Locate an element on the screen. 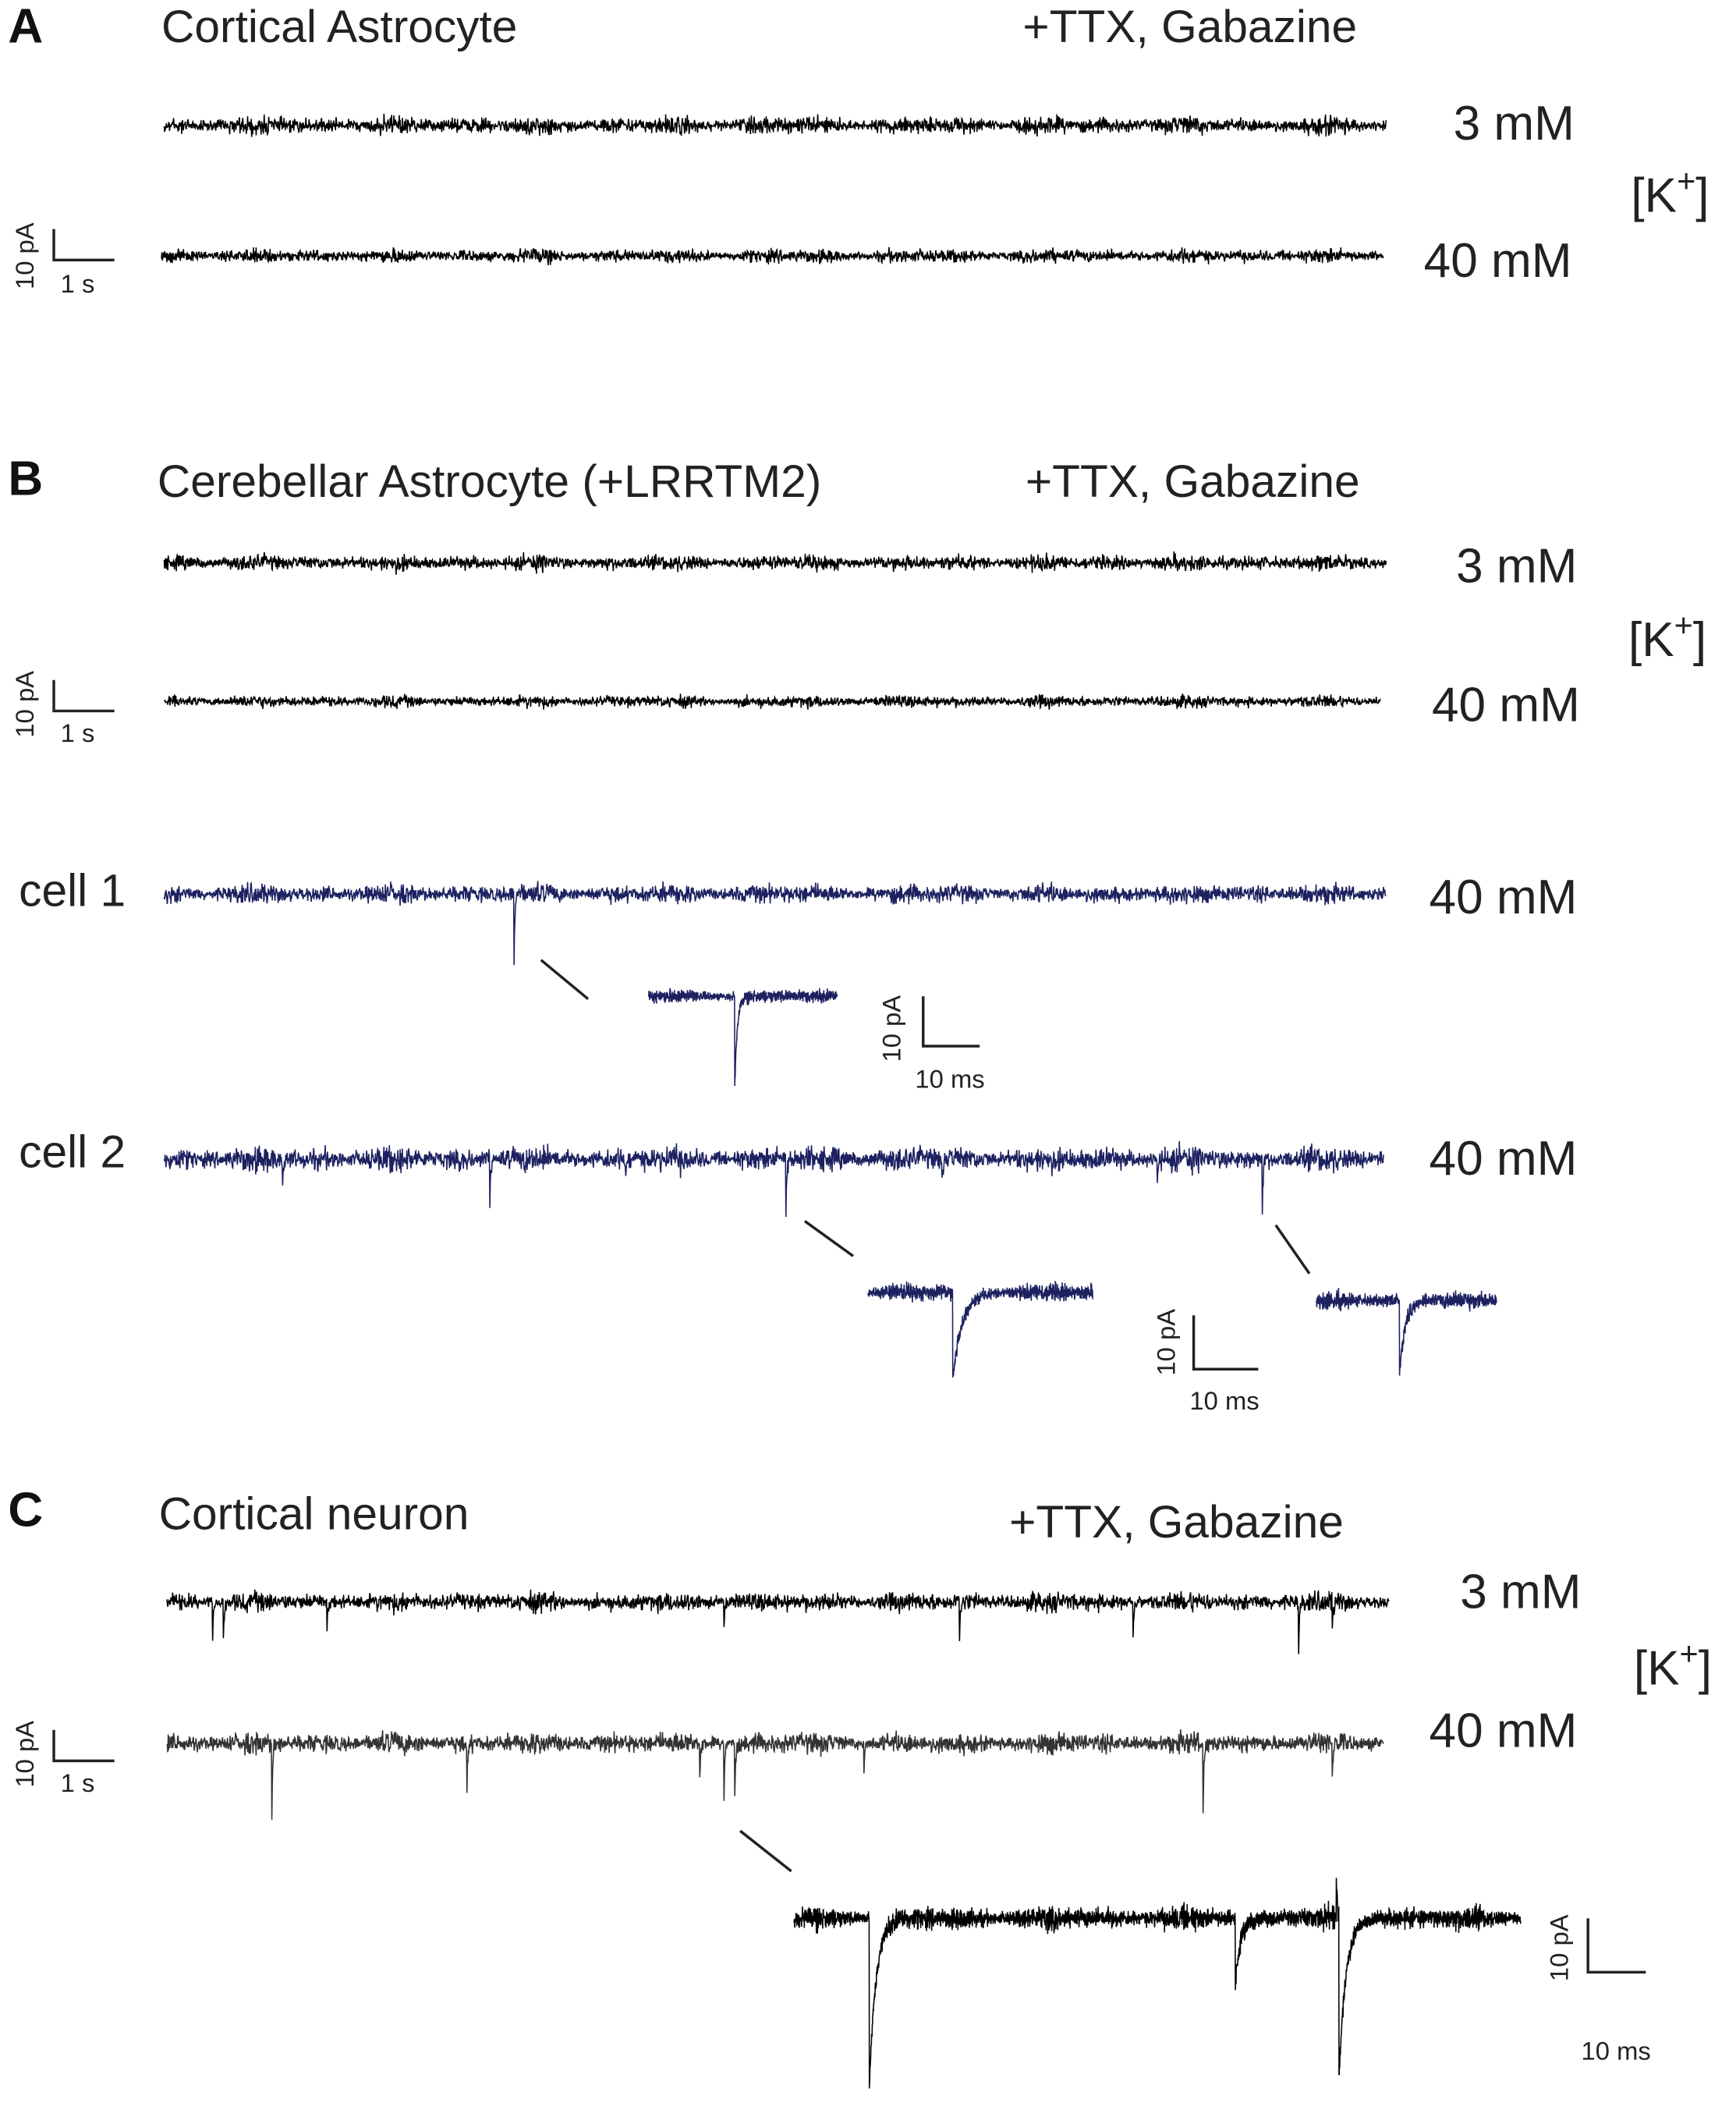 The width and height of the screenshot is (1736, 2103). panel-title: Cerebellar Astrocyte (+LRRTM2) is located at coordinates (489, 481).